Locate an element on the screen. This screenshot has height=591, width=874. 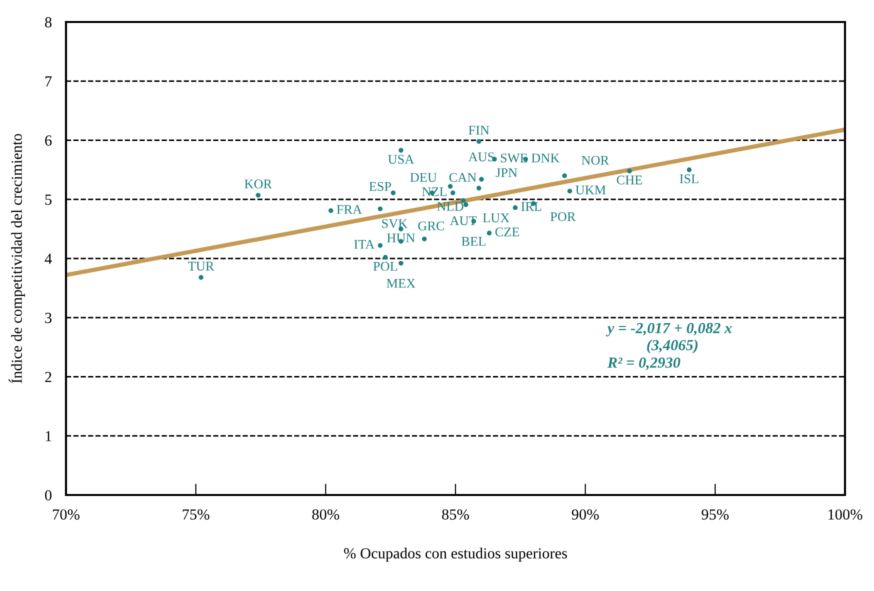
annotation: SVK is located at coordinates (395, 223).